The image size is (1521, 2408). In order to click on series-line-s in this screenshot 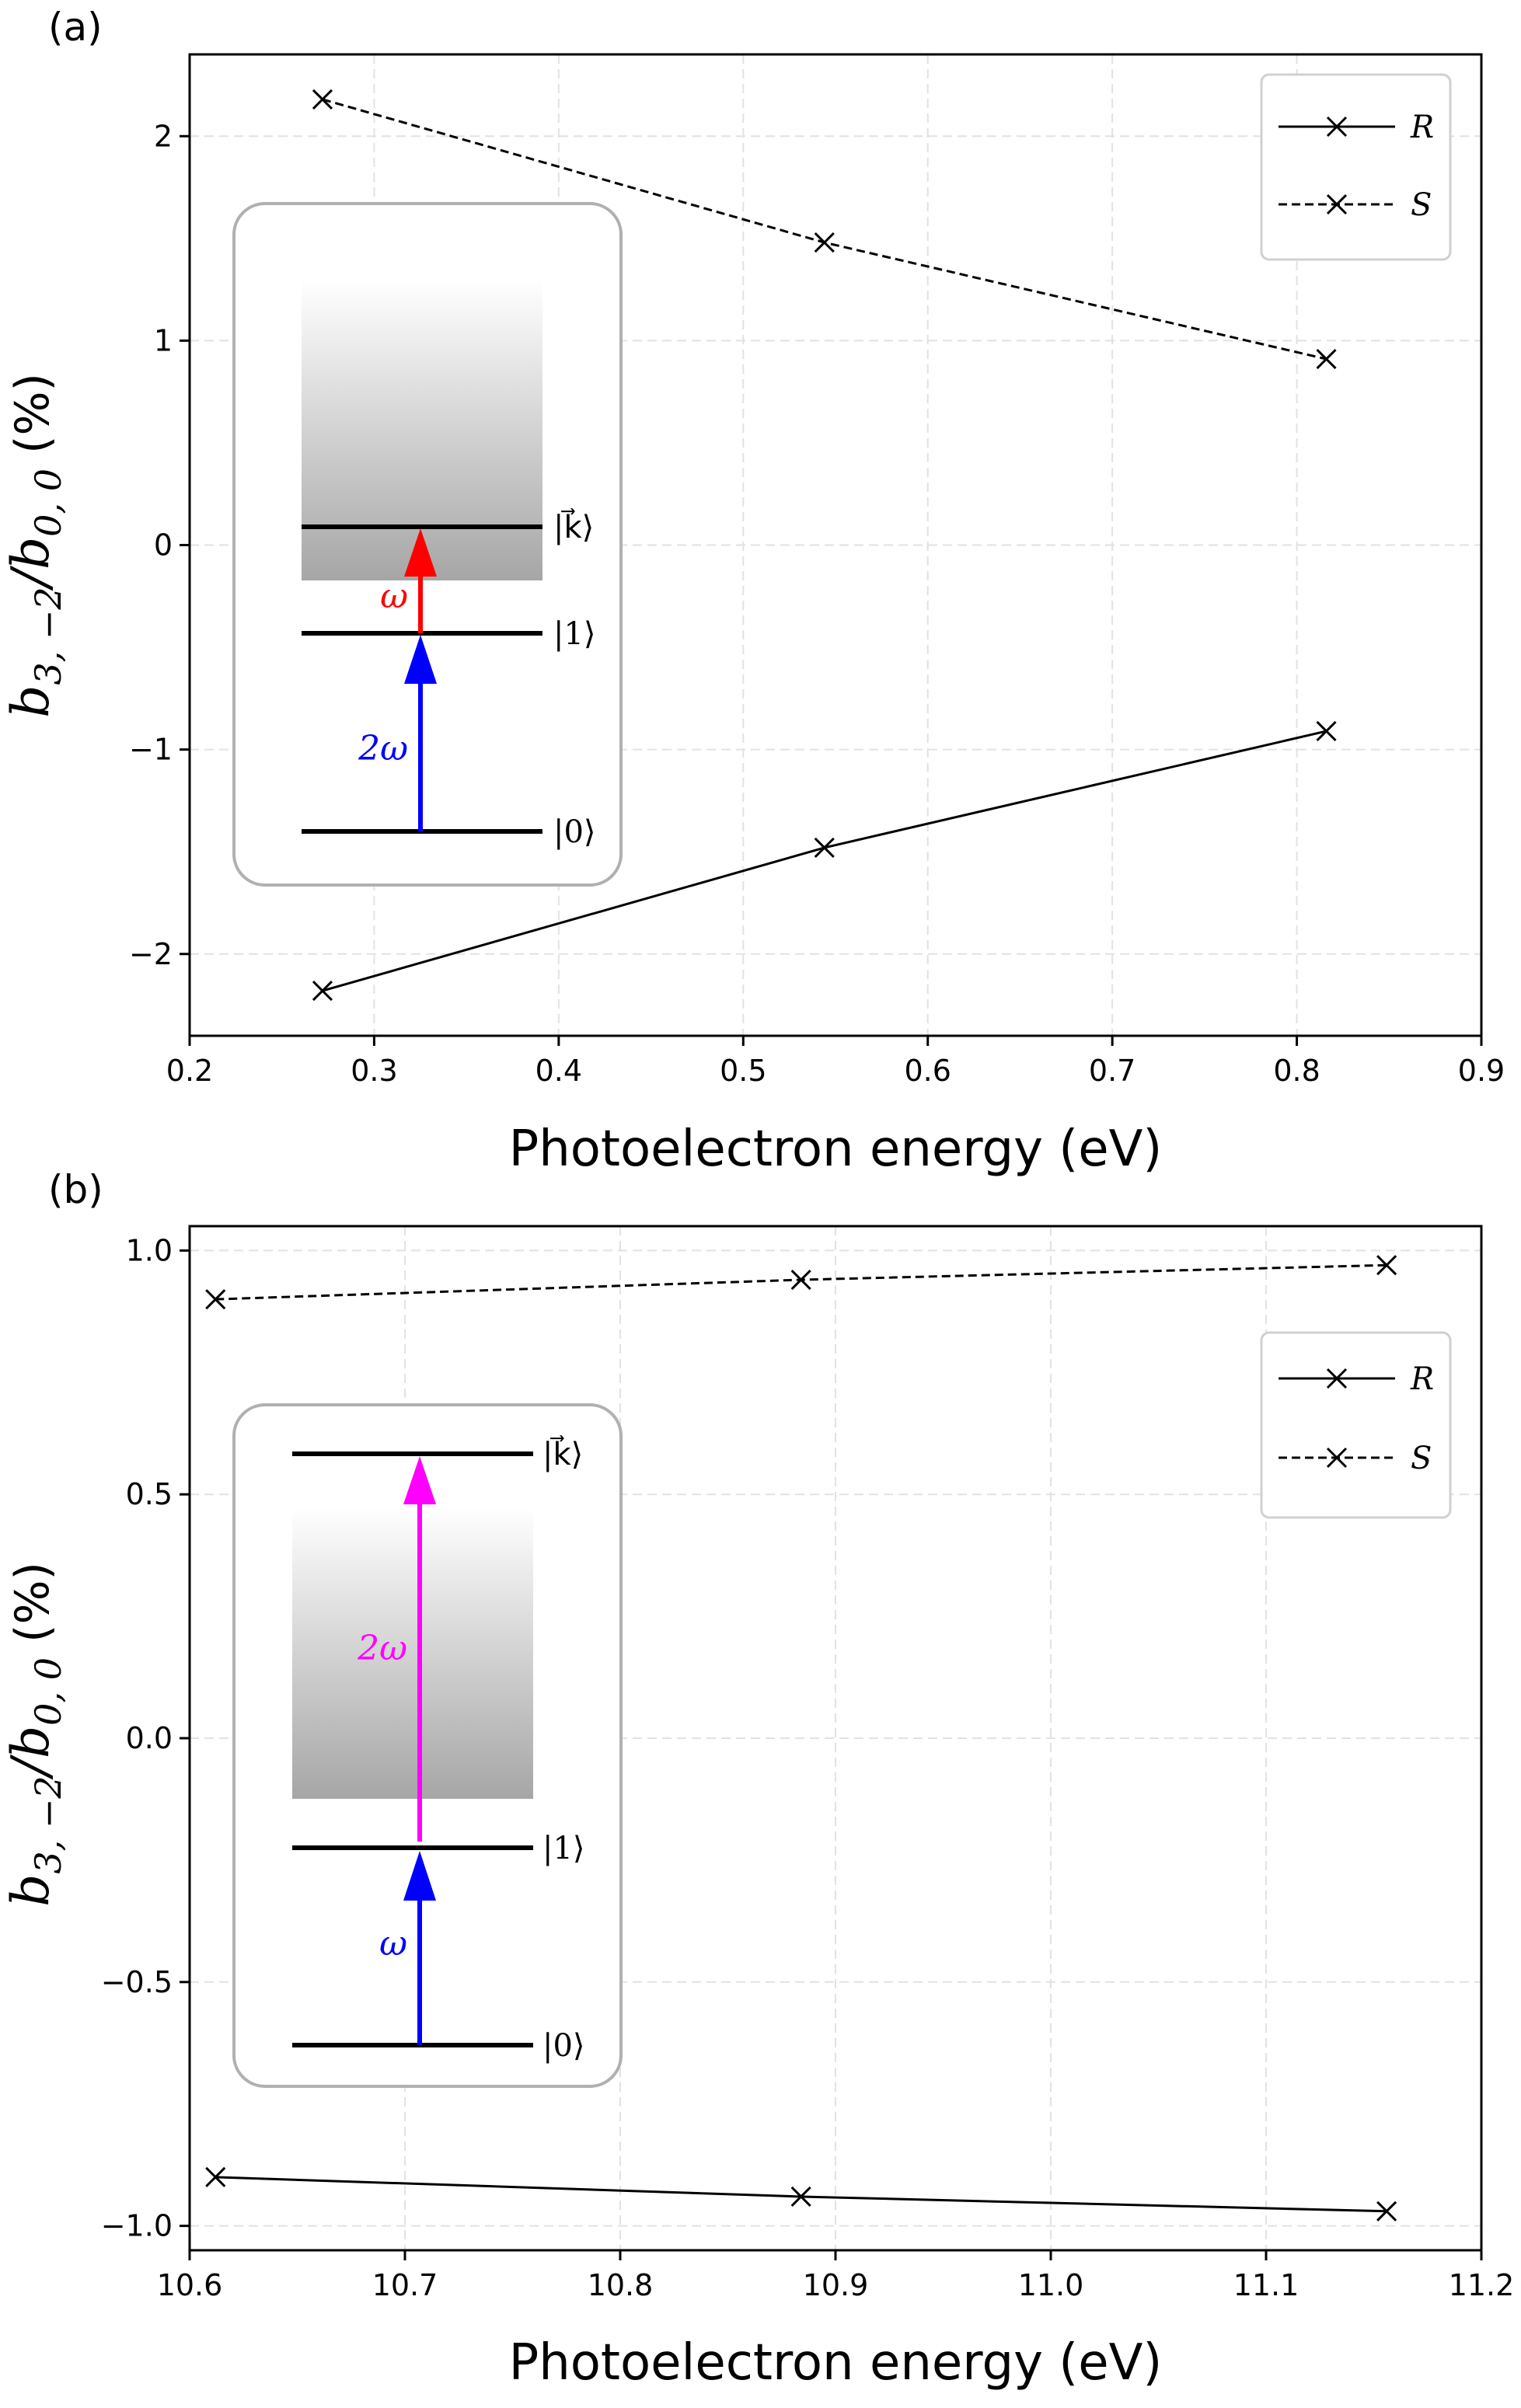, I will do `click(801, 1282)`.